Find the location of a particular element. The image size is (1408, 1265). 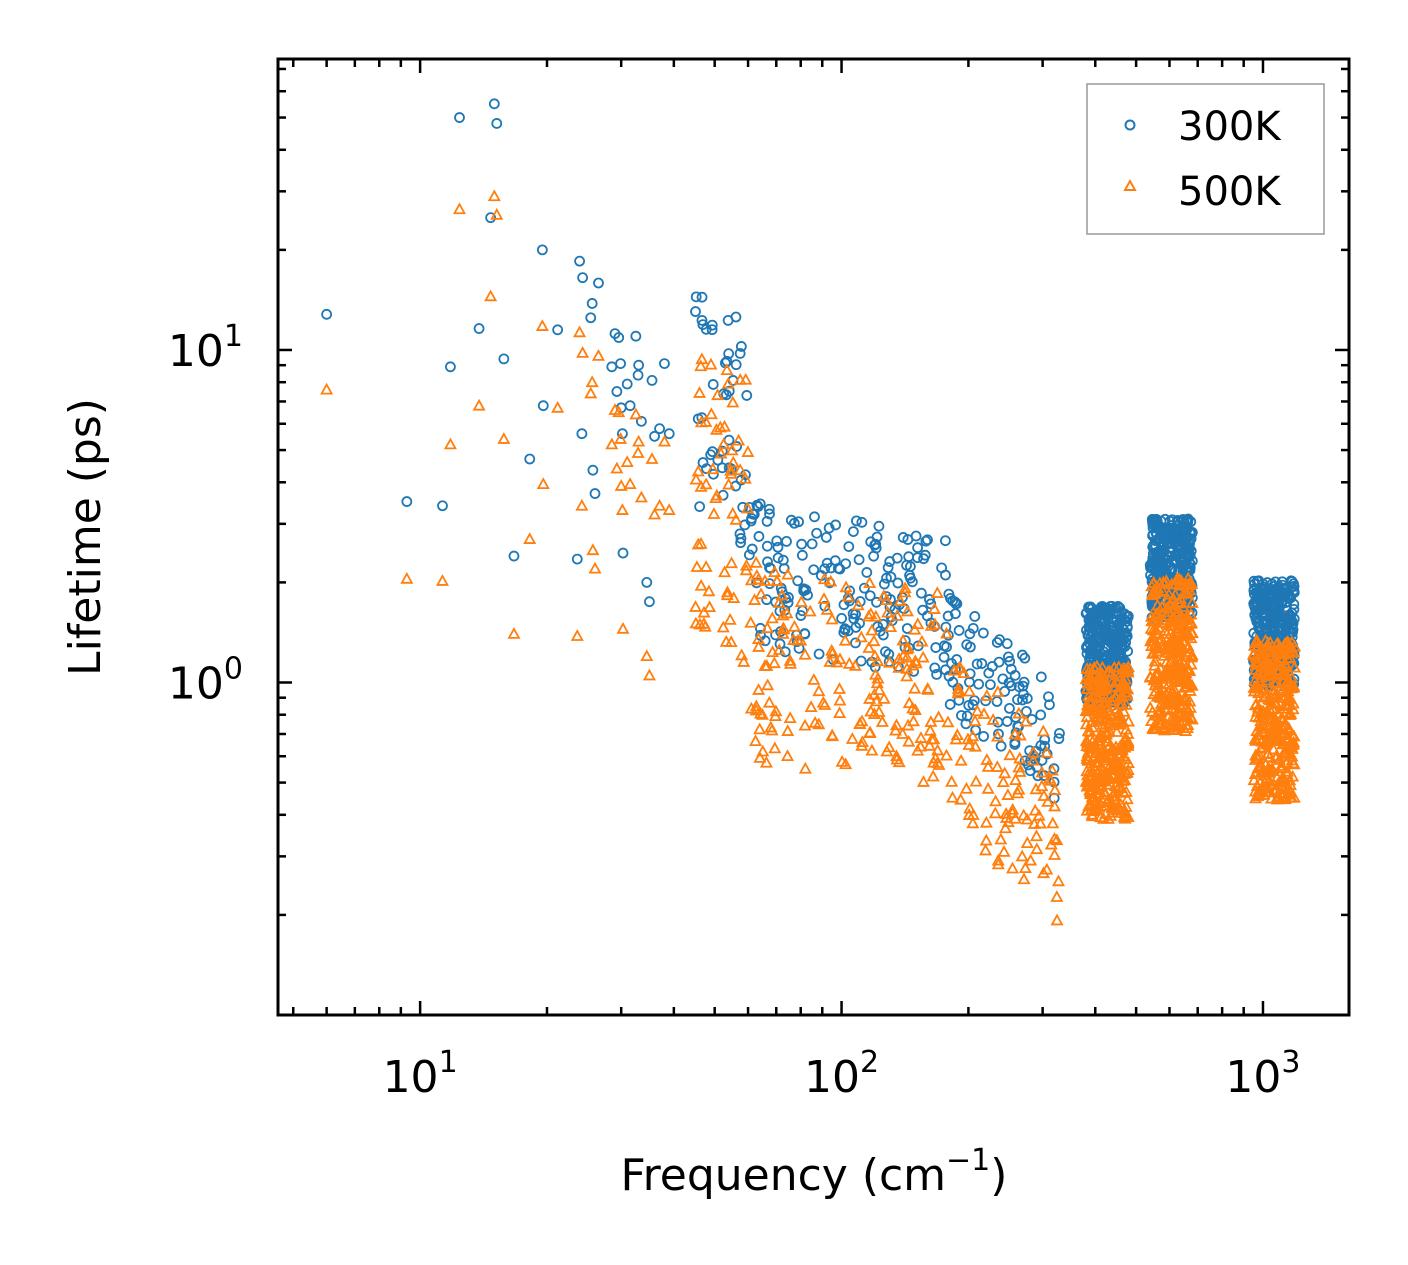

x-tick-labels: 101 102 103 is located at coordinates (842, 1074).